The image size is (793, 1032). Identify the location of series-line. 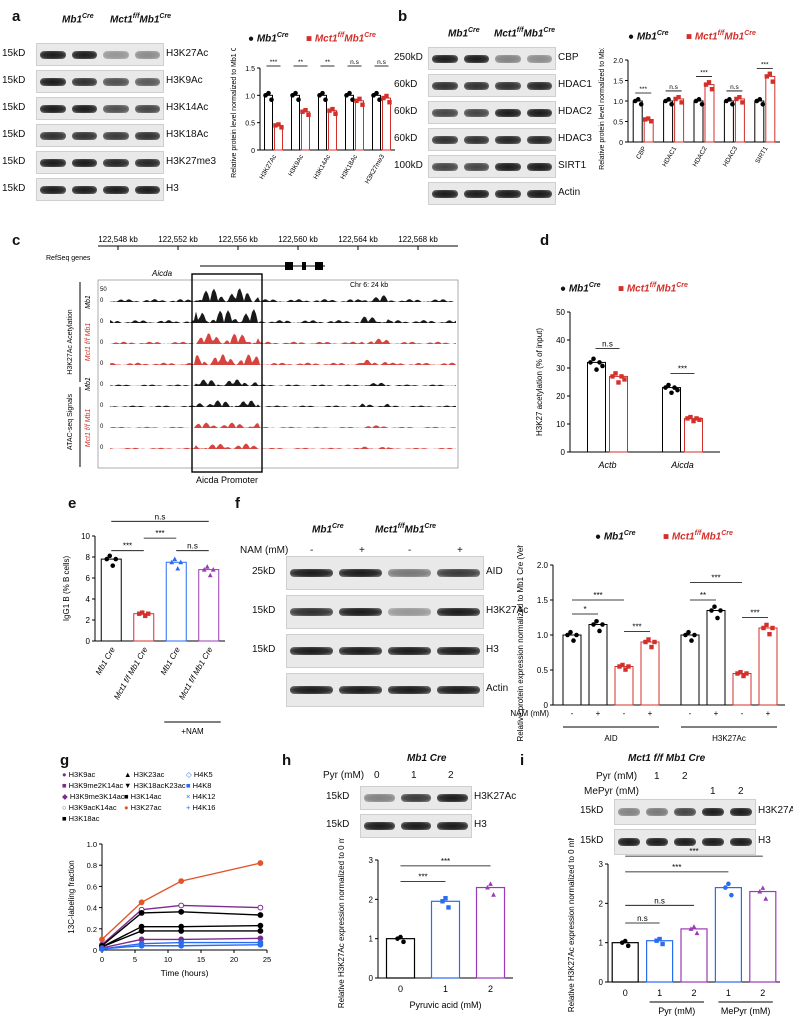
(181, 945).